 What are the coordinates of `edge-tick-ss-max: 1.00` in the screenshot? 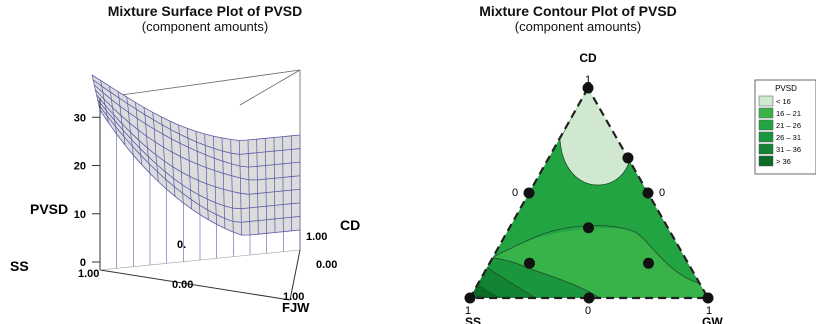 It's located at (88, 274).